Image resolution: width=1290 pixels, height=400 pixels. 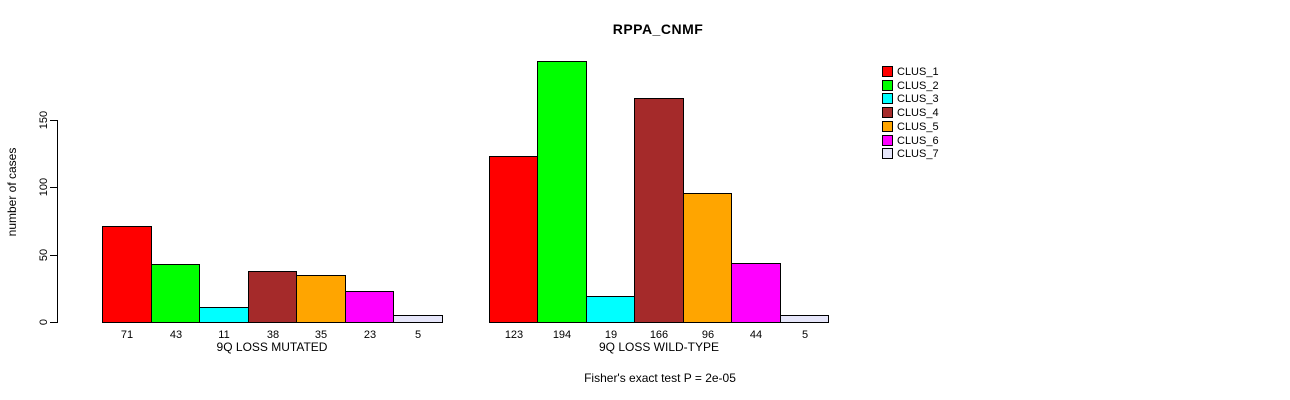 I want to click on y-axis-tick-label: 0, so click(x=44, y=322).